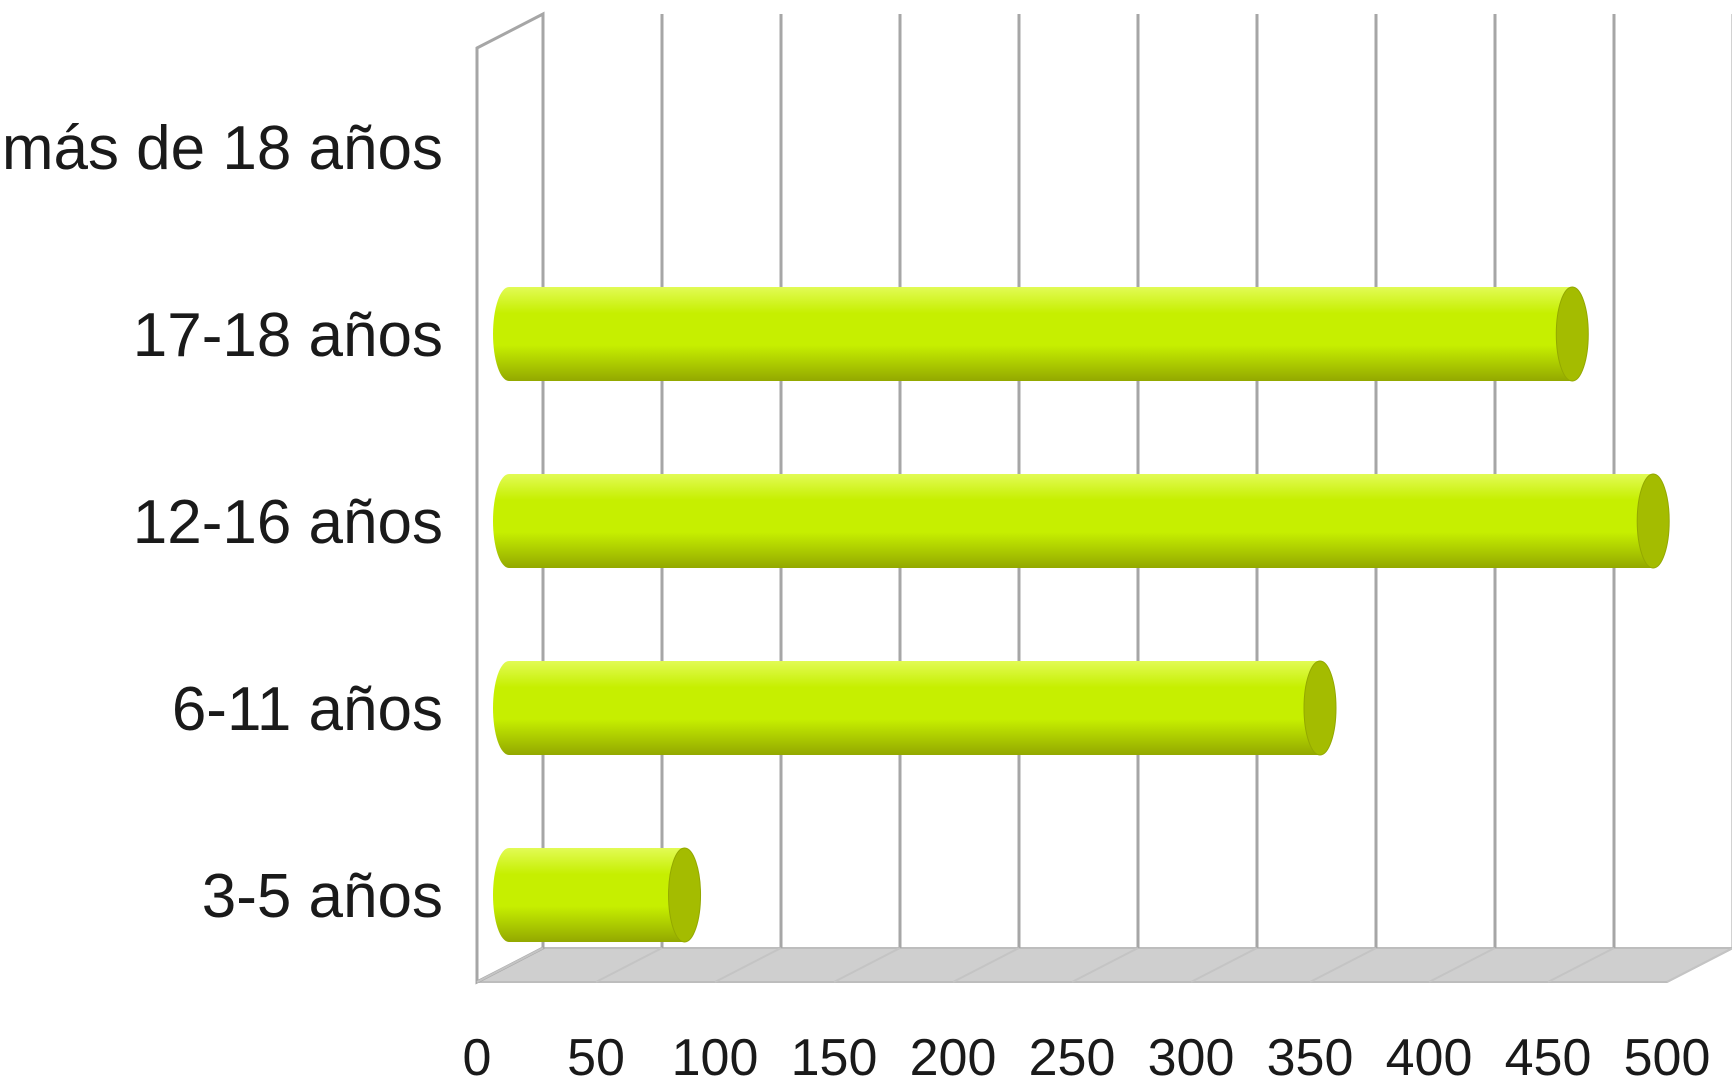 The image size is (1732, 1080). I want to click on x-tick-label: 300, so click(1191, 1054).